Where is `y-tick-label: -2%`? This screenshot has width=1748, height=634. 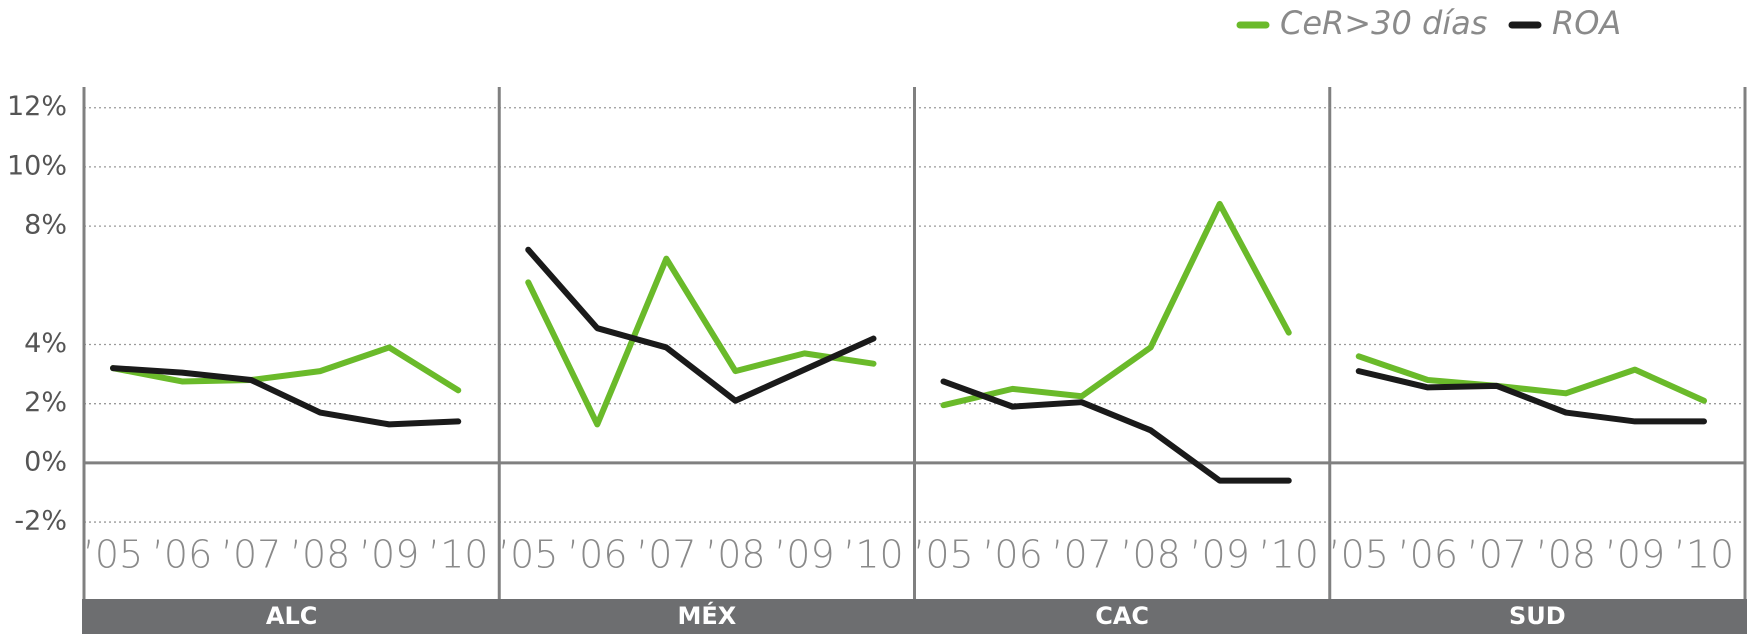
y-tick-label: -2% is located at coordinates (40, 521).